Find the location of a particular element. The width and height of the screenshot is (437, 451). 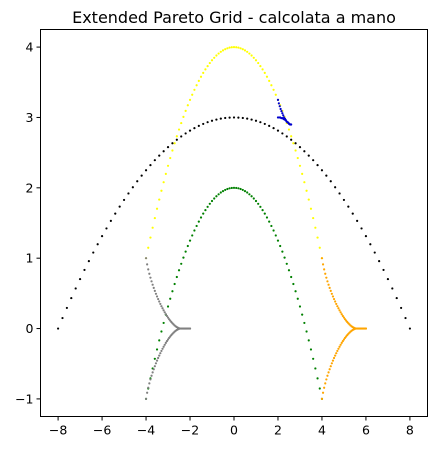

y-axis: −1 0 1 2 3 4 is located at coordinates (28, 223).